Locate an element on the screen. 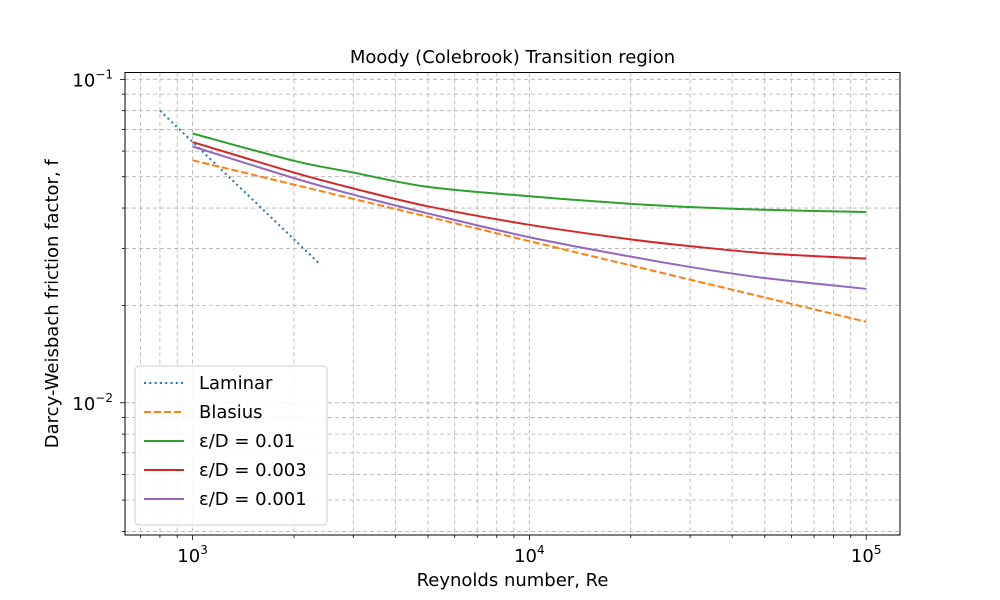 This screenshot has height=600, width=1000. x-tick-label: 10⁴ is located at coordinates (529, 555).